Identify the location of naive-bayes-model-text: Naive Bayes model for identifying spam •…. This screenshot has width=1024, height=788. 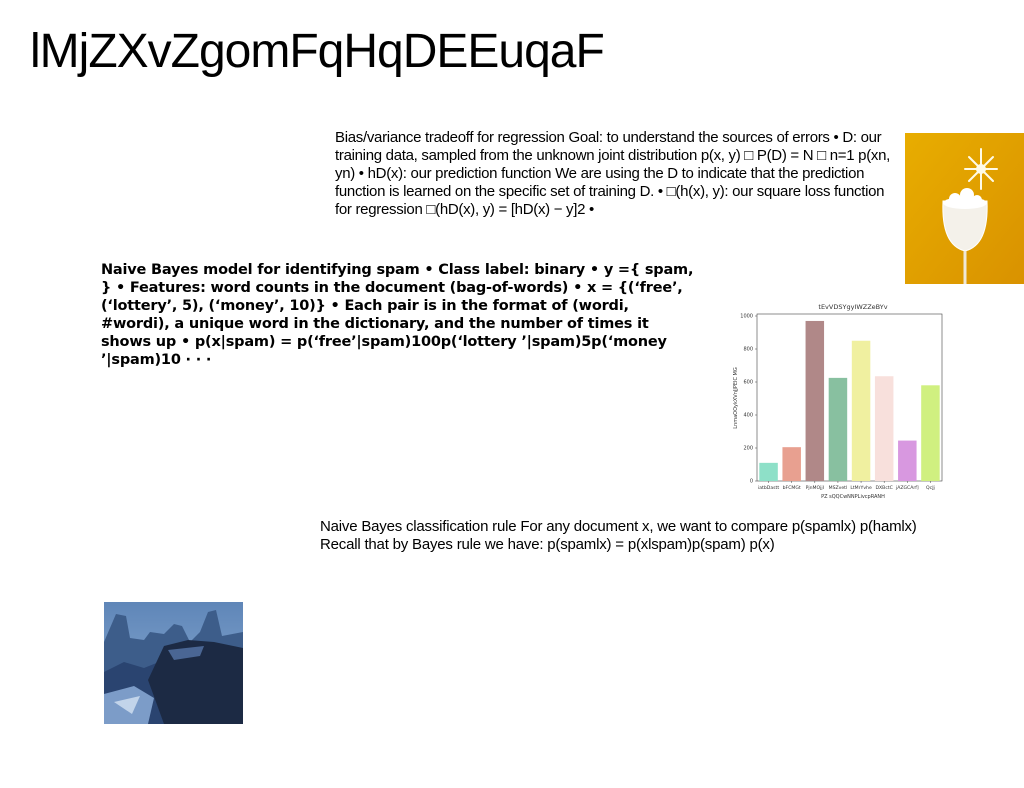
(397, 315).